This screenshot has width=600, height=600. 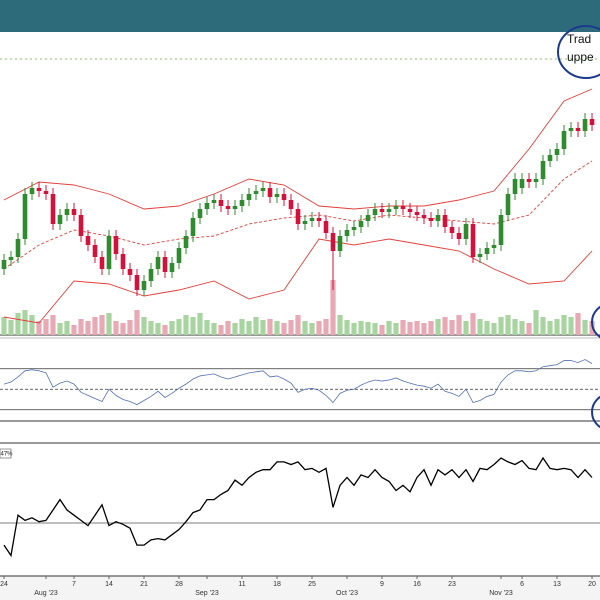 I want to click on x-tick-label: 7, so click(x=74, y=584).